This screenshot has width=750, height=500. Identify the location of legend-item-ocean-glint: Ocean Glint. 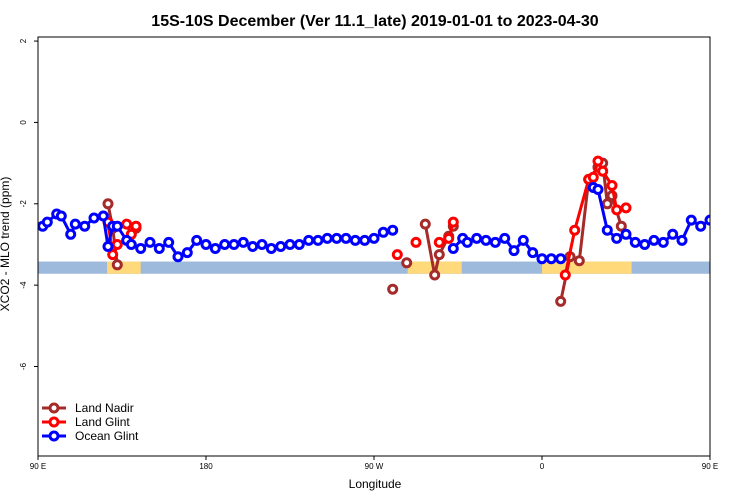
(90, 436).